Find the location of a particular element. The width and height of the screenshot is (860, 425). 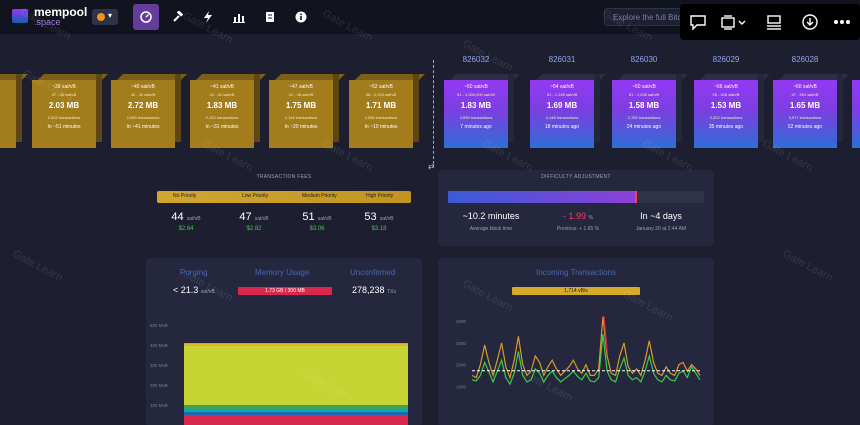

fee-value: 51 is located at coordinates (308, 217).